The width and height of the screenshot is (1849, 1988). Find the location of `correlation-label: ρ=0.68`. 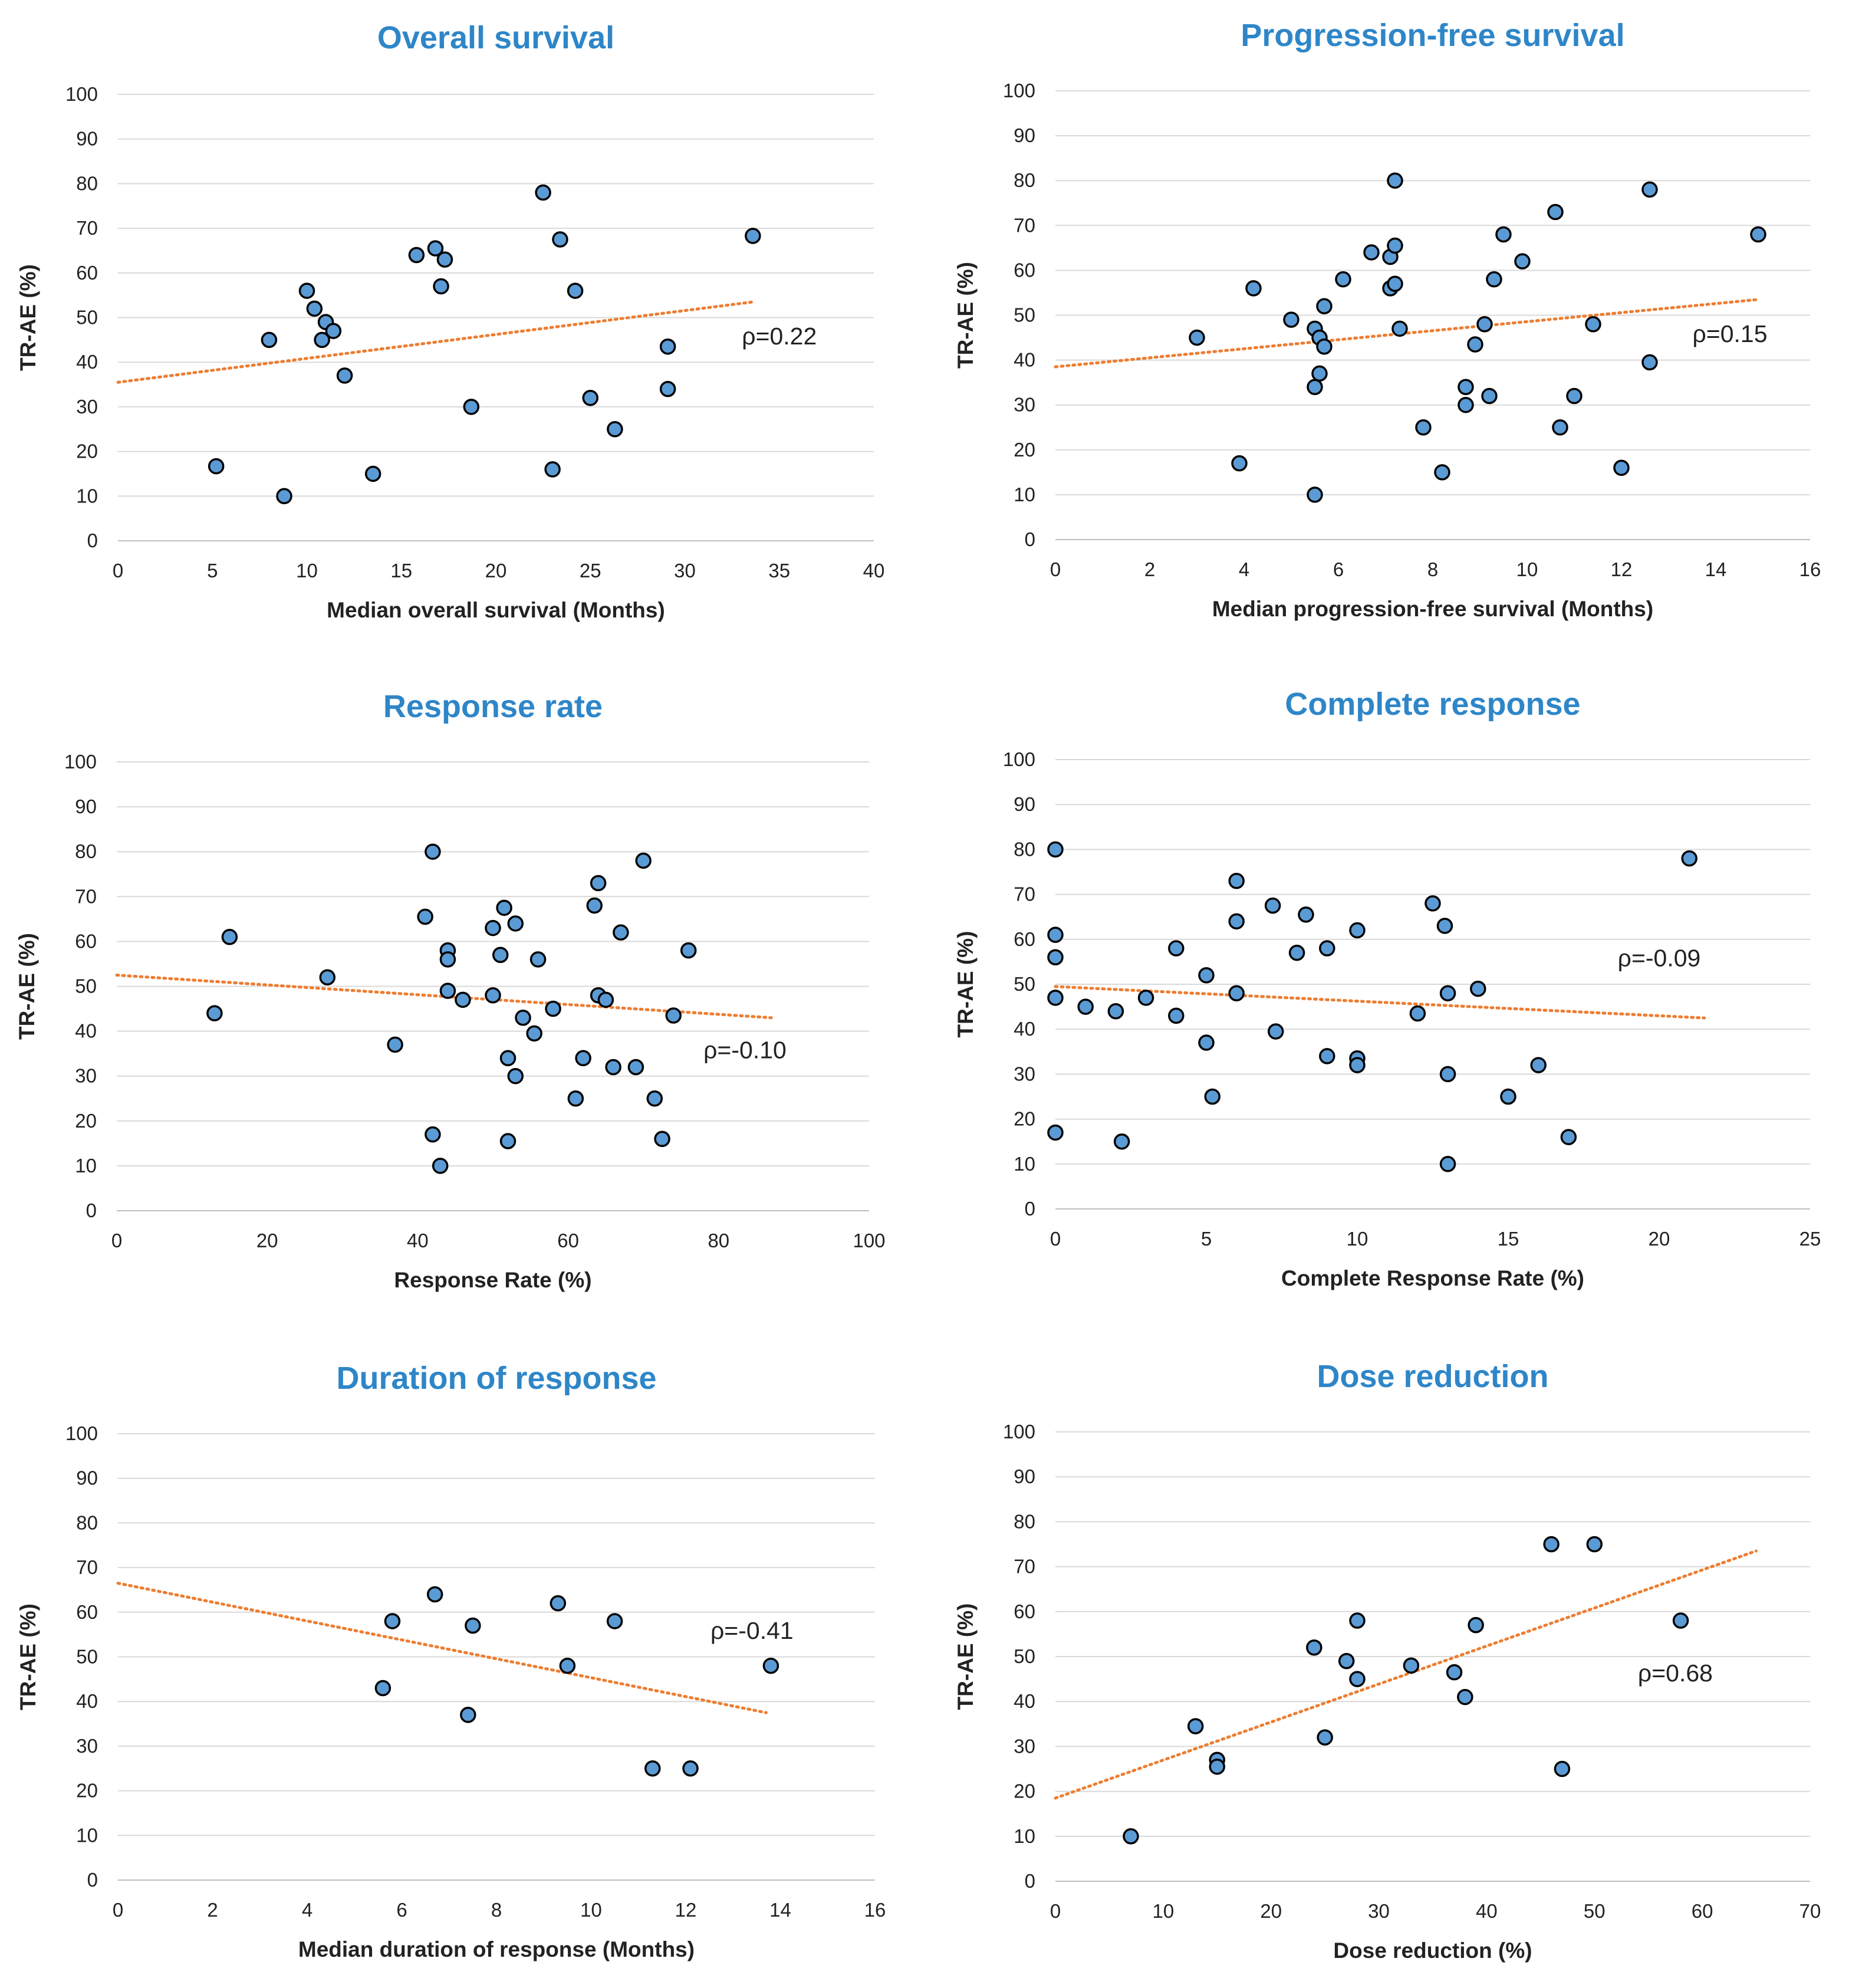

correlation-label: ρ=0.68 is located at coordinates (1676, 1673).